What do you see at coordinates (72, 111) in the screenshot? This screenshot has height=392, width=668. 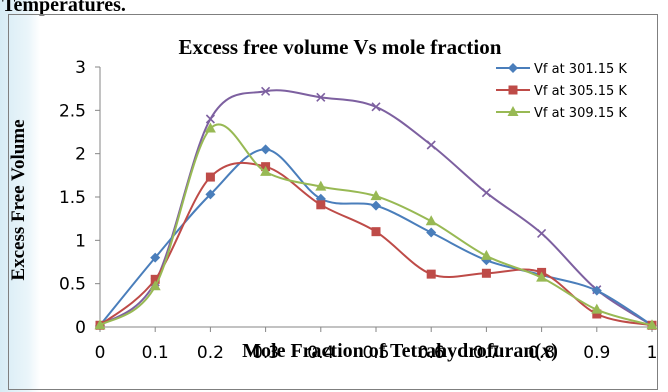 I see `y-tick-label: 2.5` at bounding box center [72, 111].